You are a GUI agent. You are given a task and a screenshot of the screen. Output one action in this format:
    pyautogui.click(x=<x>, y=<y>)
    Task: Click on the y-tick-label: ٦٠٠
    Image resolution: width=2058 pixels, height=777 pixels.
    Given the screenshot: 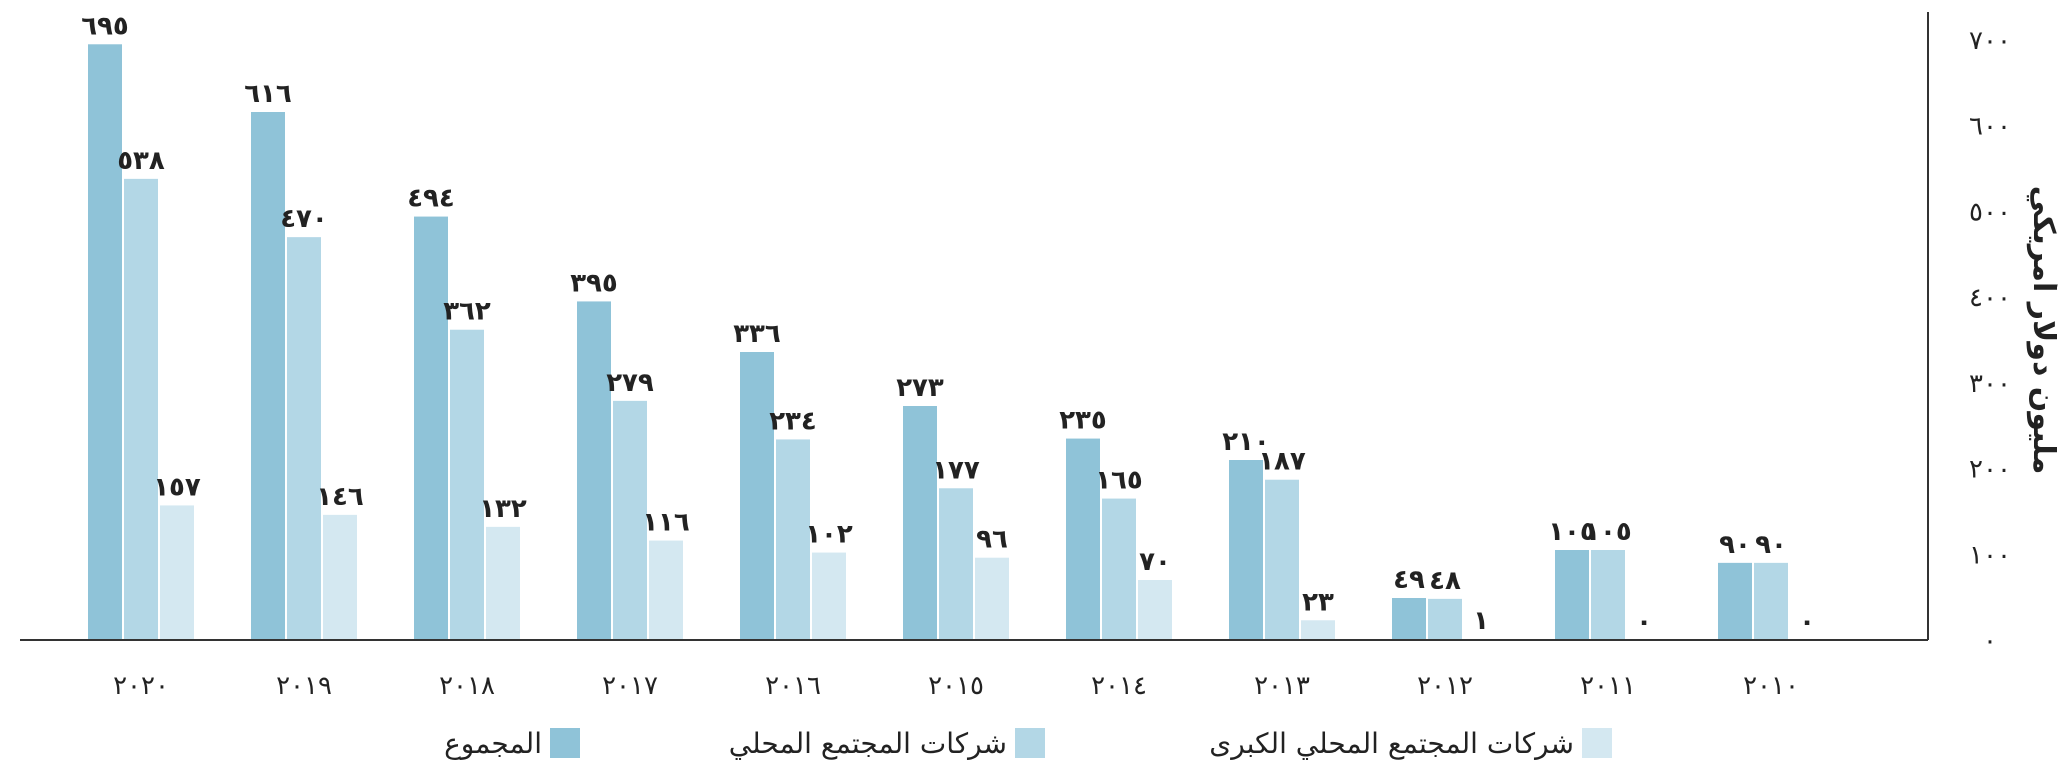 What is the action you would take?
    pyautogui.click(x=1990, y=127)
    